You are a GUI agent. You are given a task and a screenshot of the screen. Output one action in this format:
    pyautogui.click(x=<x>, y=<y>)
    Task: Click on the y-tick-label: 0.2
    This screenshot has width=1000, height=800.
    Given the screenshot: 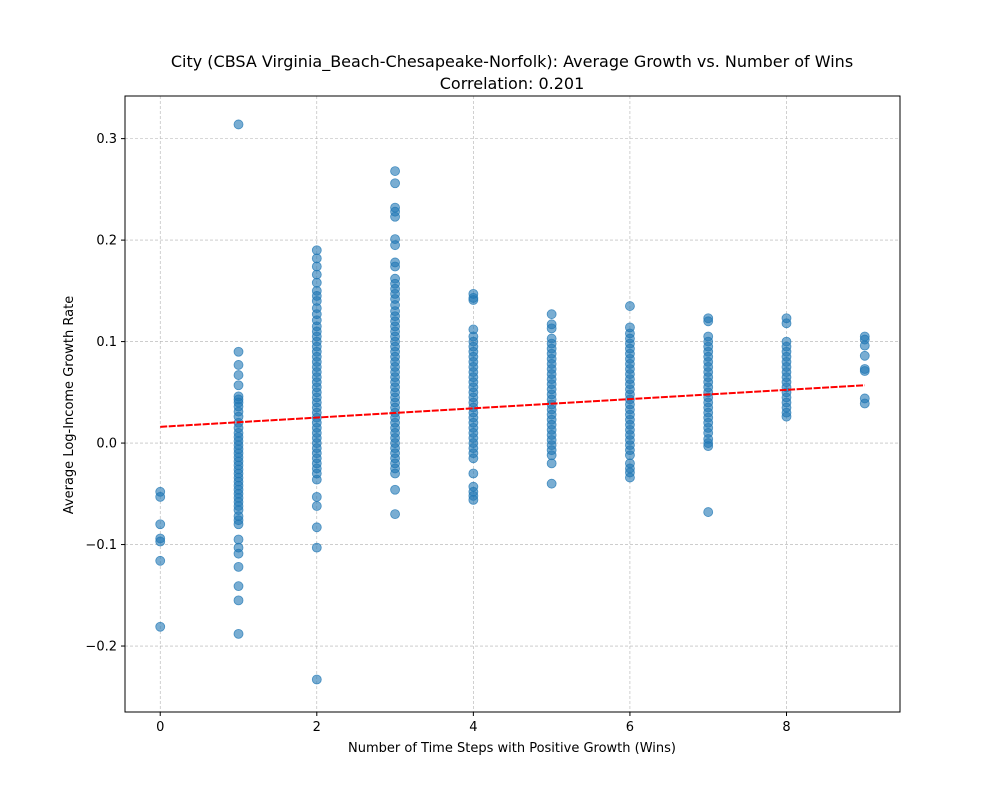 What is the action you would take?
    pyautogui.click(x=106, y=241)
    